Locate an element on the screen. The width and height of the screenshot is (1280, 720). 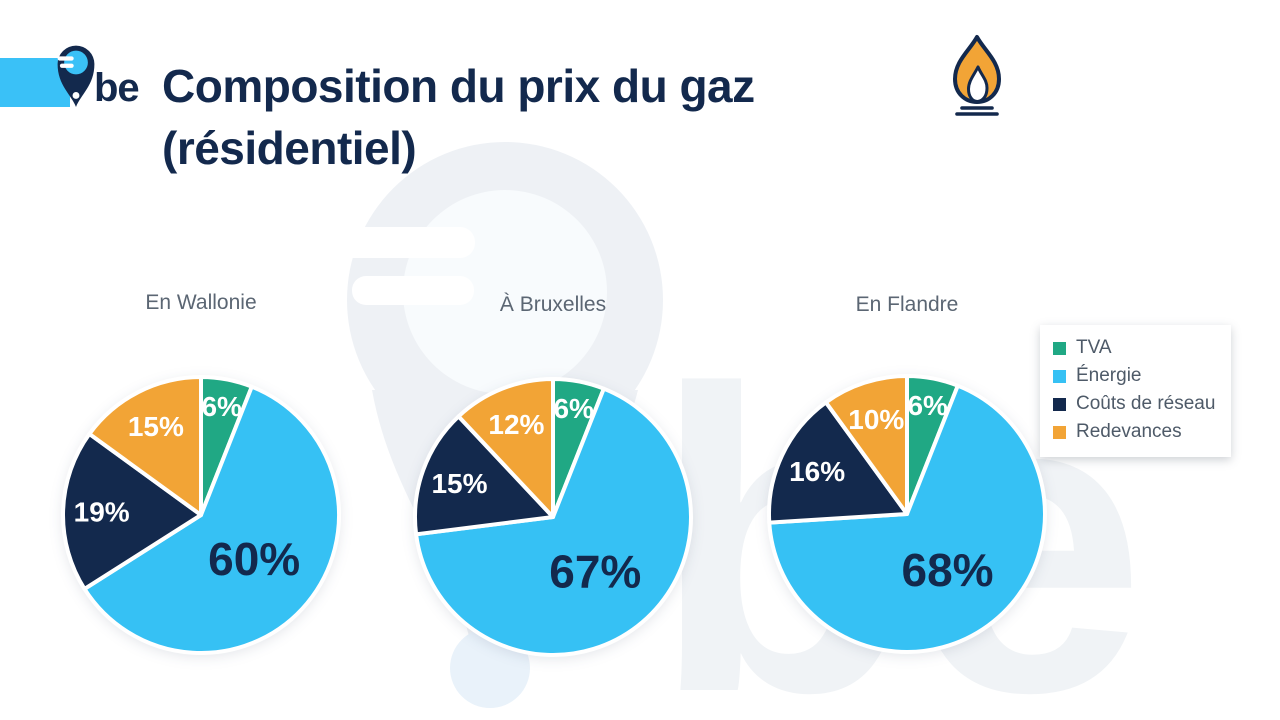
pie-chart-bruxelles: 6% 67% 15% 12% is located at coordinates (553, 517).